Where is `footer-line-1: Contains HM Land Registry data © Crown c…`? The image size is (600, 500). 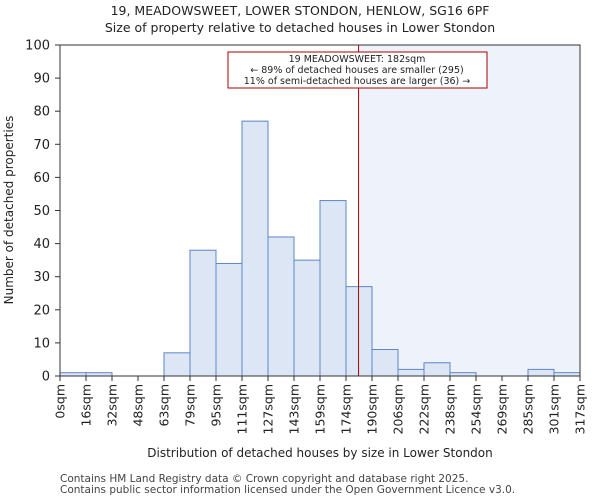
footer-line-1: Contains HM Land Registry data © Crown c… is located at coordinates (264, 479).